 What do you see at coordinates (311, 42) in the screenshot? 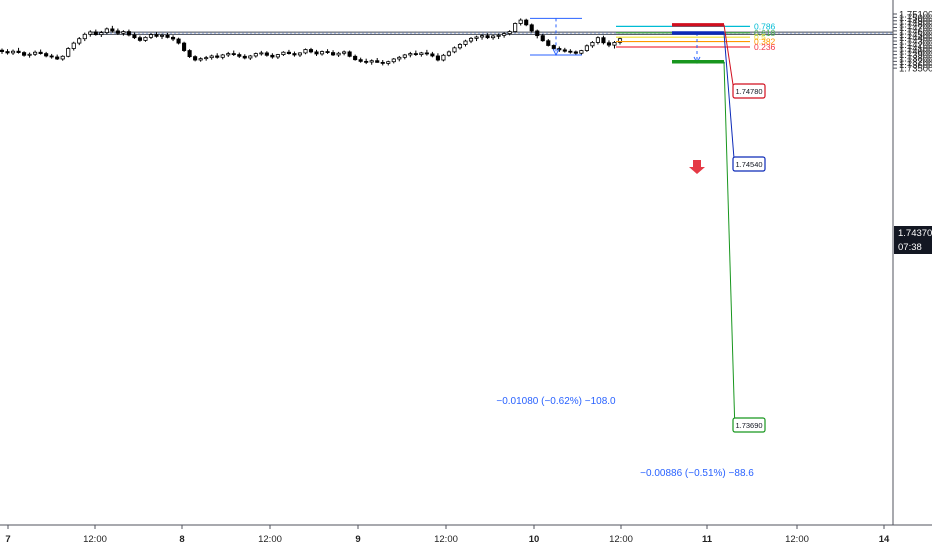
I see `candlestick-series` at bounding box center [311, 42].